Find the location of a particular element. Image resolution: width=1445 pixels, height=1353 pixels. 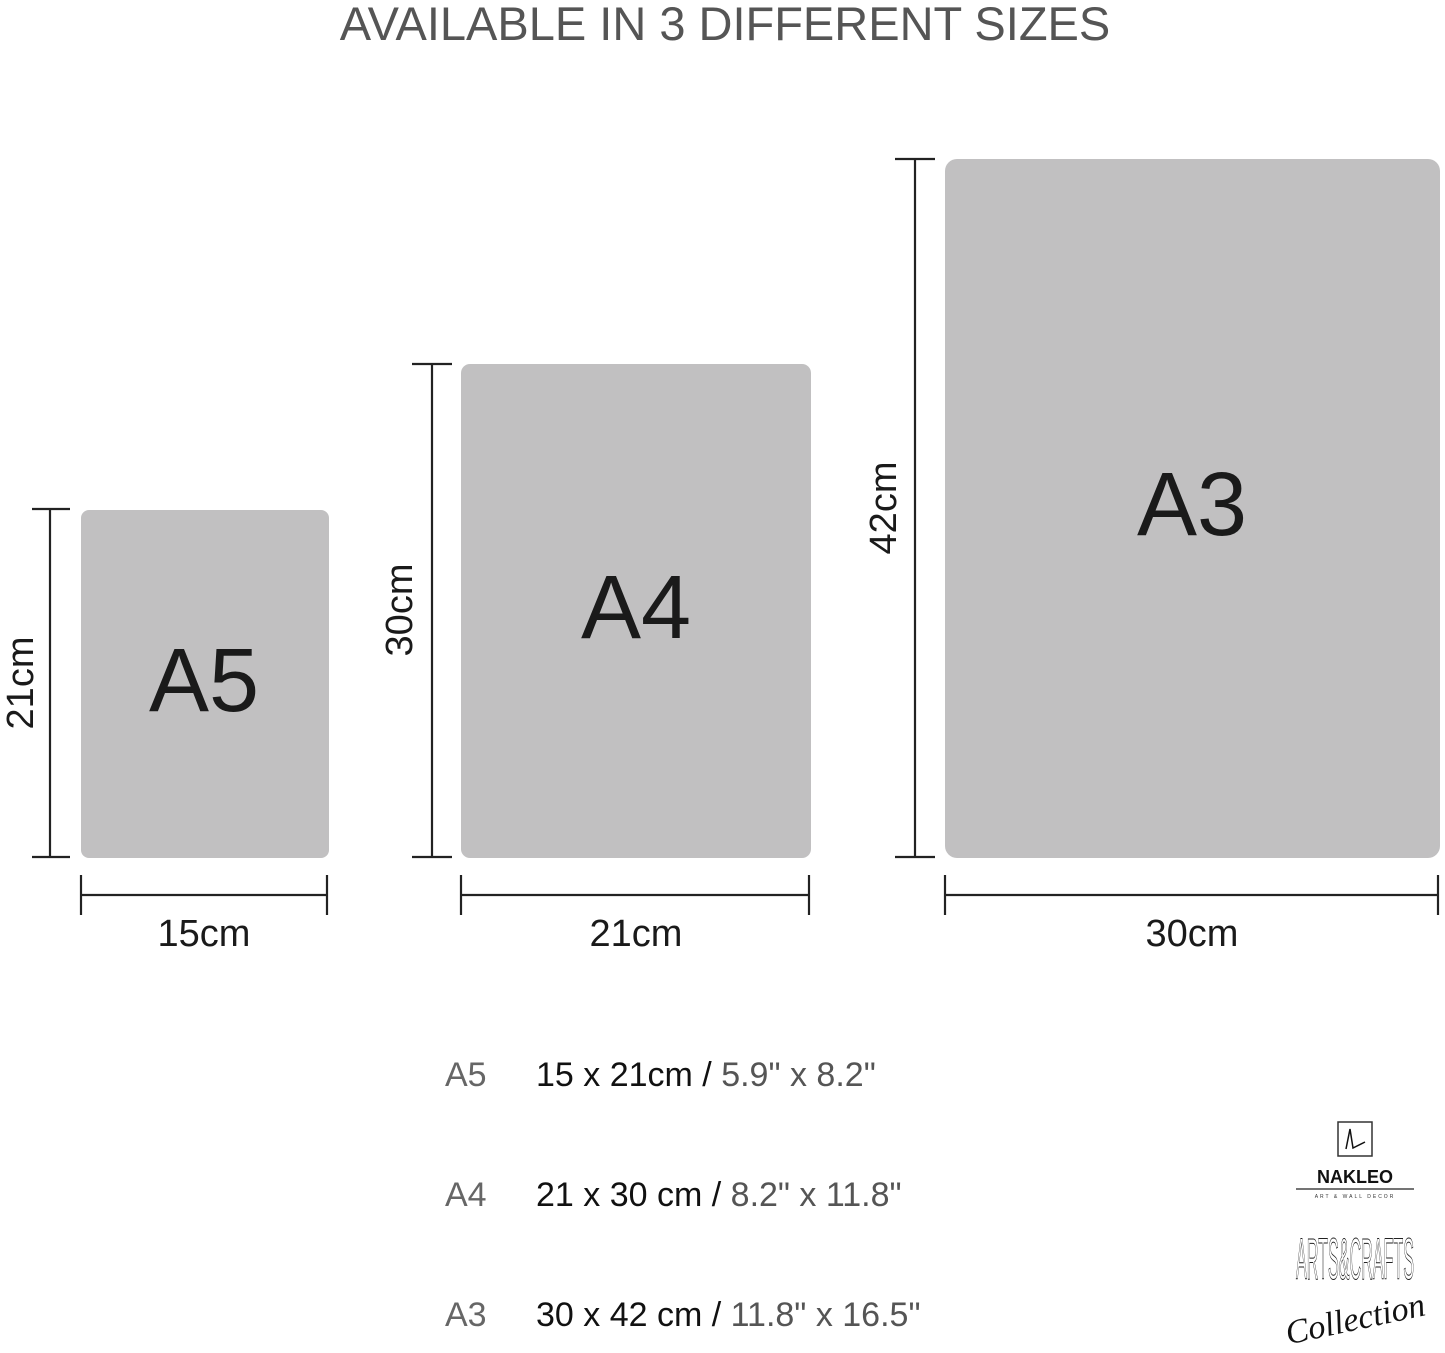

a5-height-label: 21cm is located at coordinates (21, 683).